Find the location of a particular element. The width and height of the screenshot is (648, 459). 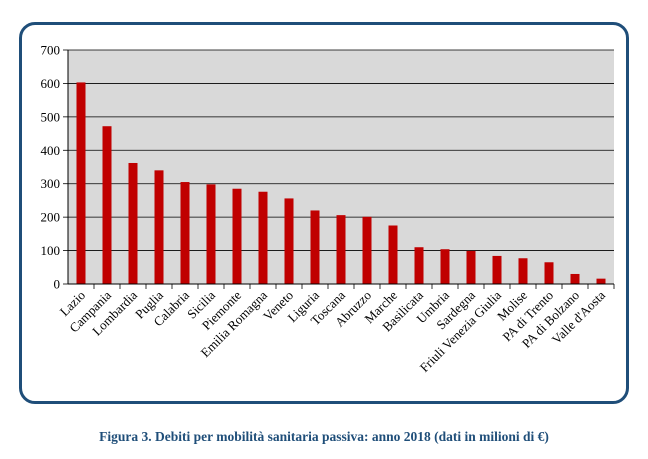

y-tick-labels: 0 100 200 300 400 500 600 700 is located at coordinates (51, 167).